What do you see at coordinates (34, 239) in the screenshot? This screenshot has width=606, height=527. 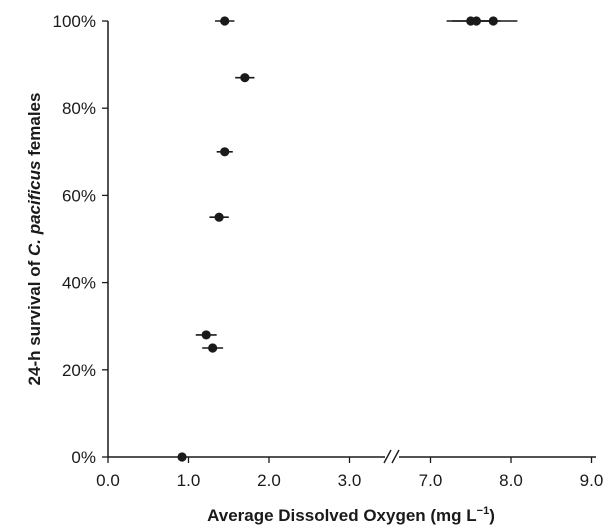 I see `y-axis-title: 24-h survival of C. pacificus females` at bounding box center [34, 239].